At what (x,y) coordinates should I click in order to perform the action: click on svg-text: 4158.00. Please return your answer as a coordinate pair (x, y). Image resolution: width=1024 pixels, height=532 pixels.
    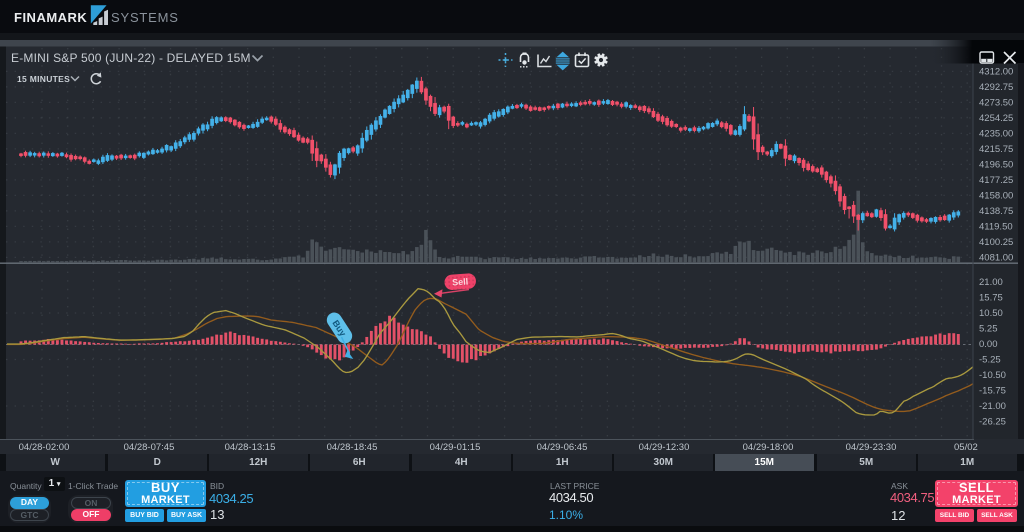
    Looking at the image, I should click on (996, 196).